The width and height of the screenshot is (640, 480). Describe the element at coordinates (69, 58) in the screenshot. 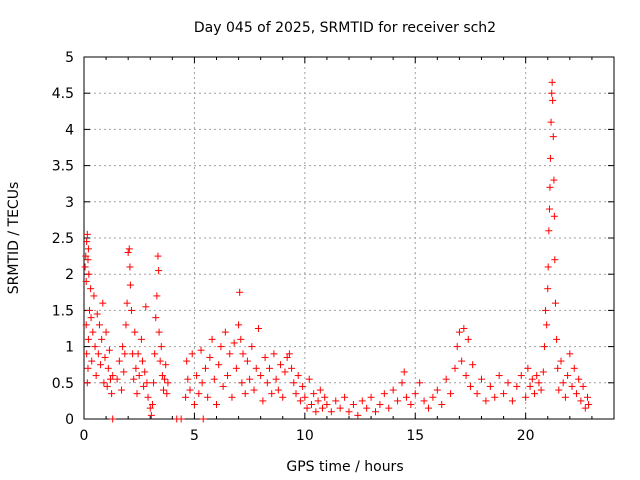

I see `y-tick-label: 5` at that location.